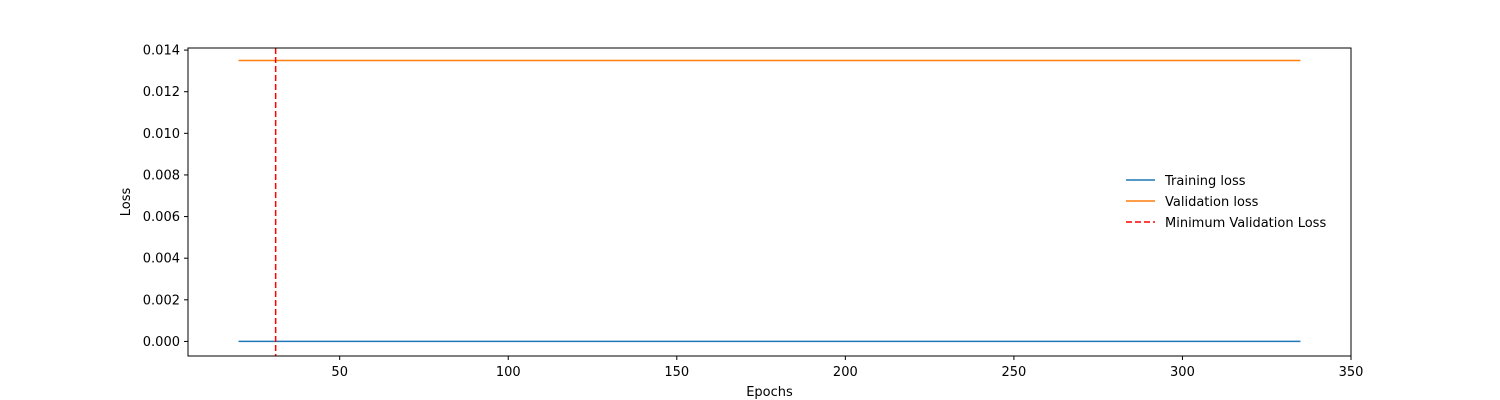 The height and width of the screenshot is (400, 1500). What do you see at coordinates (161, 217) in the screenshot?
I see `y-tick-label: 0.006` at bounding box center [161, 217].